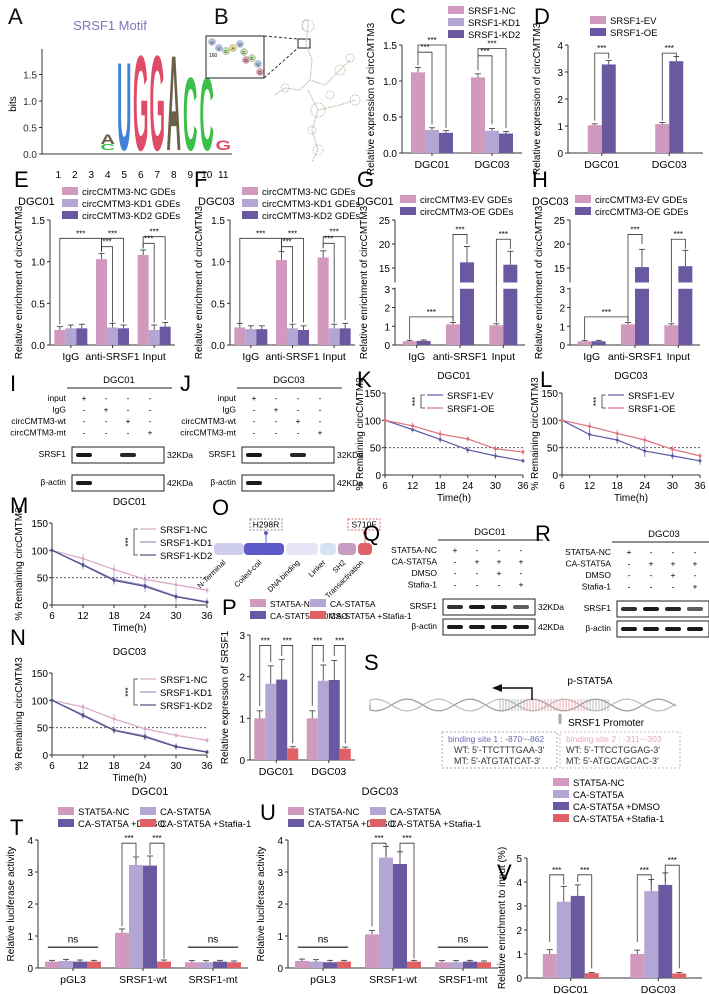  Describe the element at coordinates (180, 483) in the screenshot. I see `kda-label: 42KDa` at that location.